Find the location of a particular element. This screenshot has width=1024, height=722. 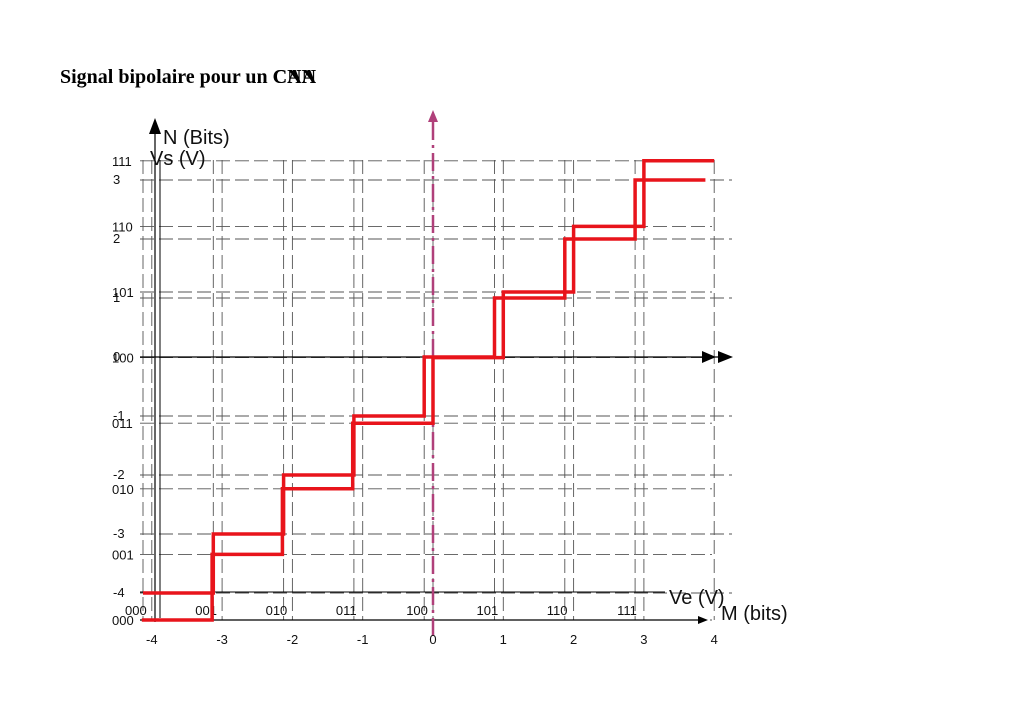

n-tick-label: 100 is located at coordinates (123, 358).